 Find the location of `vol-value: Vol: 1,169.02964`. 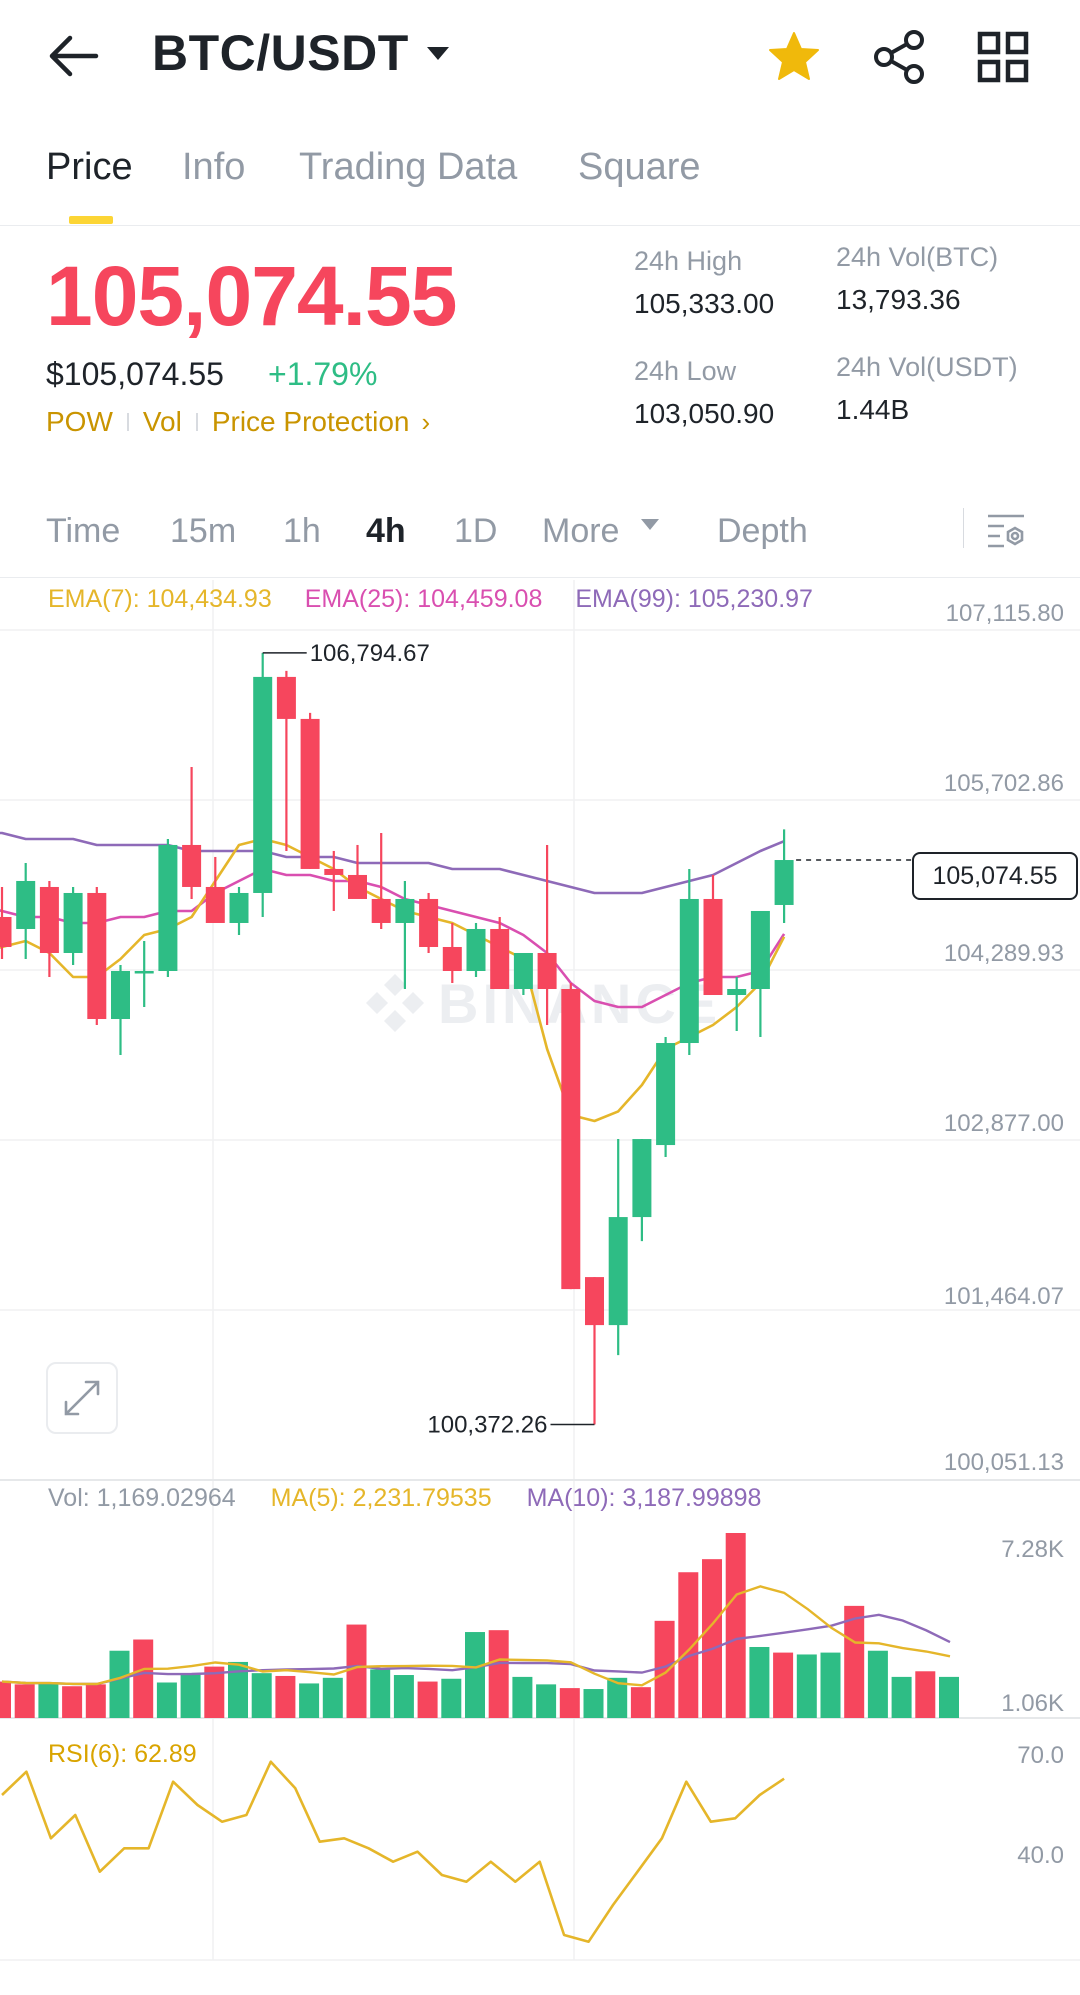

vol-value: Vol: 1,169.02964 is located at coordinates (142, 1498).